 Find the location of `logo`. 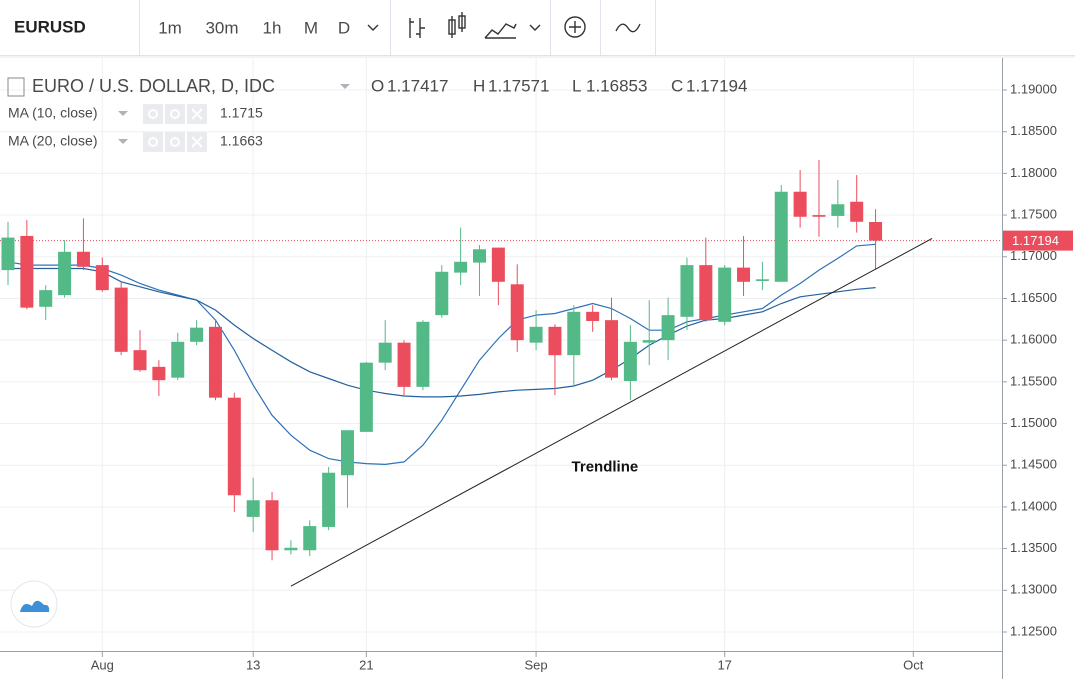

logo is located at coordinates (34, 604).